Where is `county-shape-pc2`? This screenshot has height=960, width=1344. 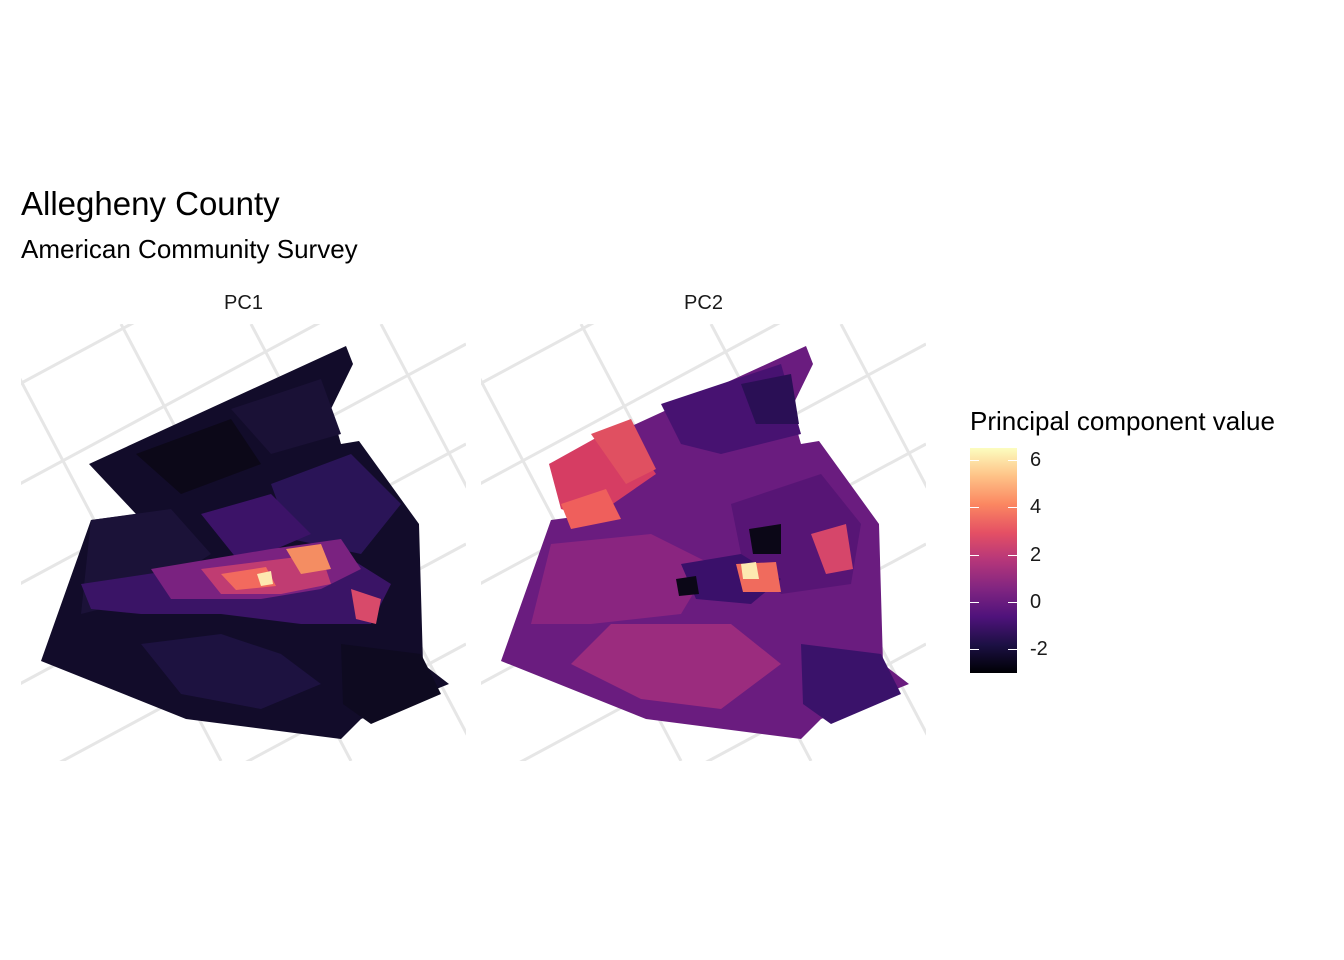 county-shape-pc2 is located at coordinates (705, 542).